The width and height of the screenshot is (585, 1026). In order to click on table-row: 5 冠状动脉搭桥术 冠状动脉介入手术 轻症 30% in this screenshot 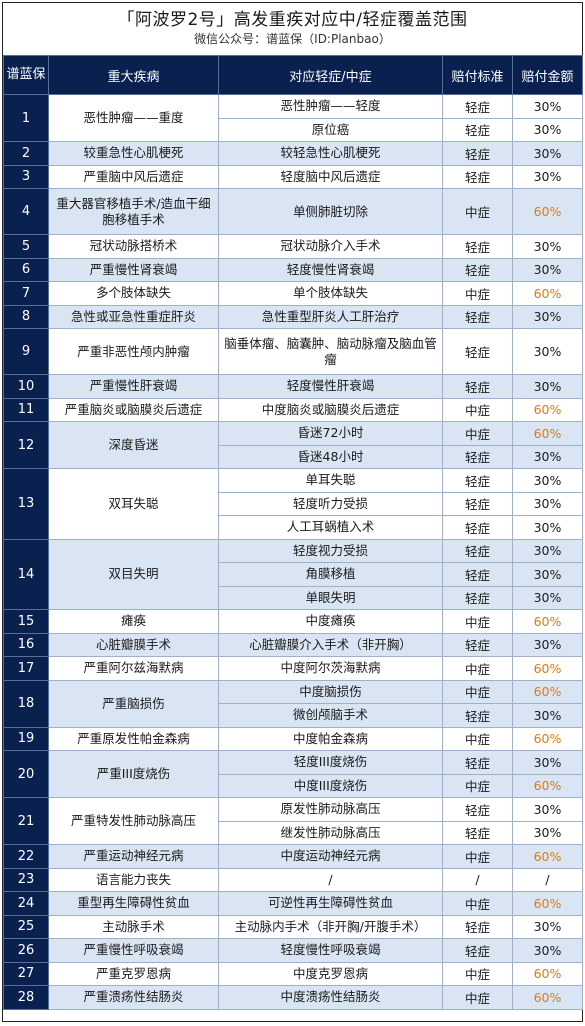, I will do `click(293, 246)`.